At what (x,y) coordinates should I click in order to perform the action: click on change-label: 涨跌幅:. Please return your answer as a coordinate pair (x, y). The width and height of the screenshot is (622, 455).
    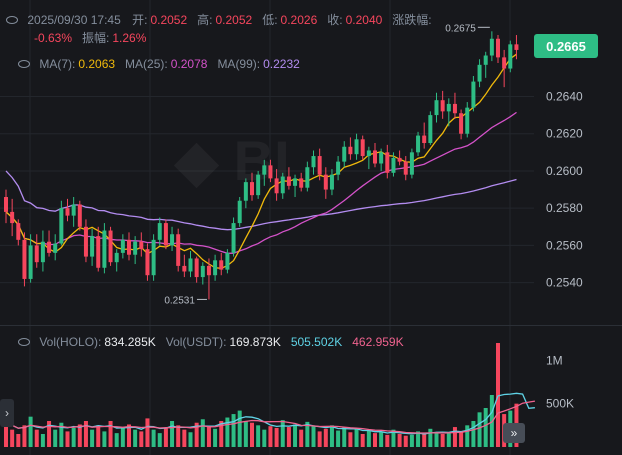
    Looking at the image, I should click on (412, 20).